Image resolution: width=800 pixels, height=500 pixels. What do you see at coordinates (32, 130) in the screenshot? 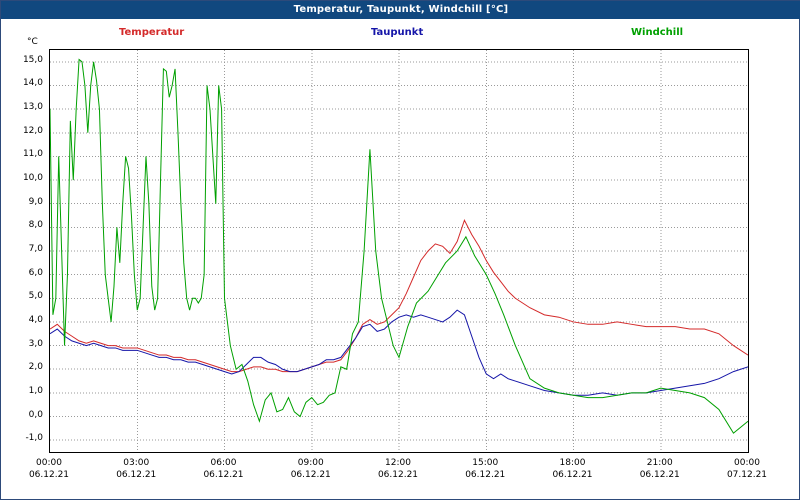
I see `y-axis-tick-label: 12,0` at bounding box center [32, 130].